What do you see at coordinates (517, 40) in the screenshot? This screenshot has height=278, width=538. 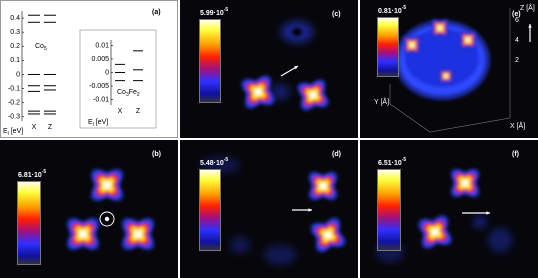 I see `z-tick-label: 4` at bounding box center [517, 40].